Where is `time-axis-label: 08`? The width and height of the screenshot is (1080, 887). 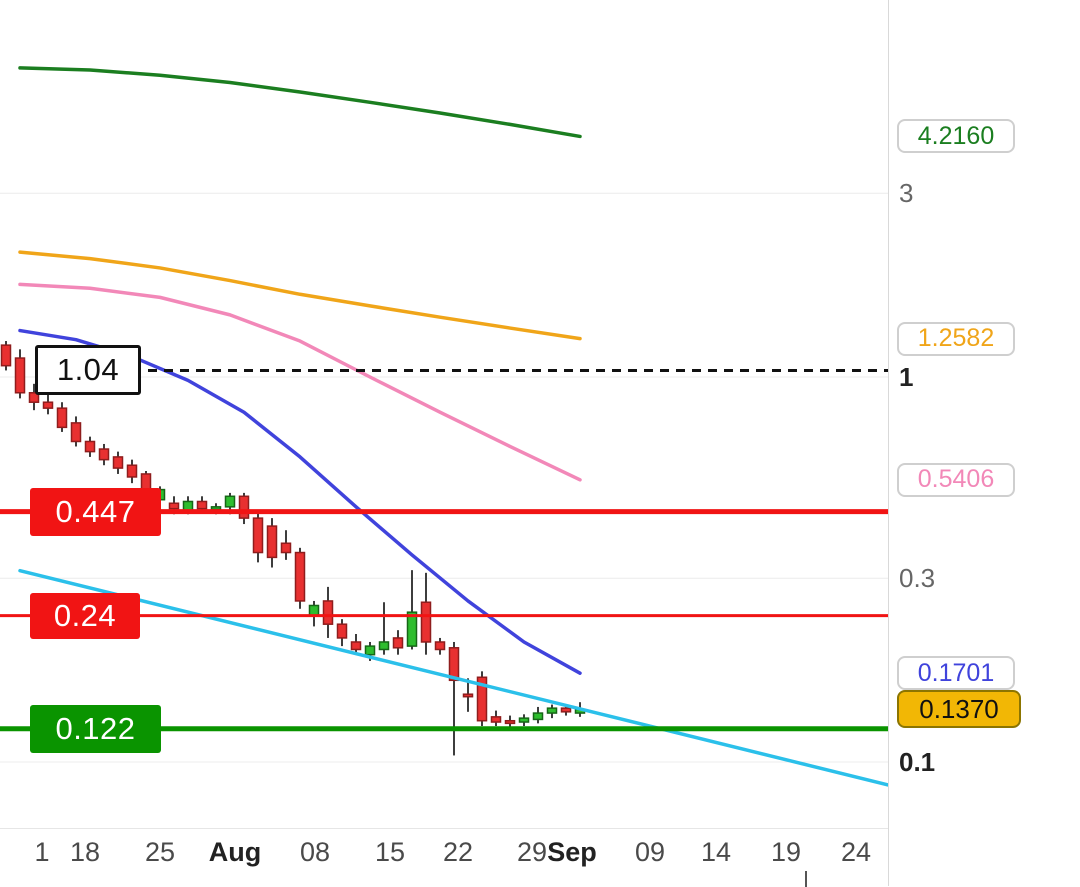
time-axis-label: 08 is located at coordinates (315, 852).